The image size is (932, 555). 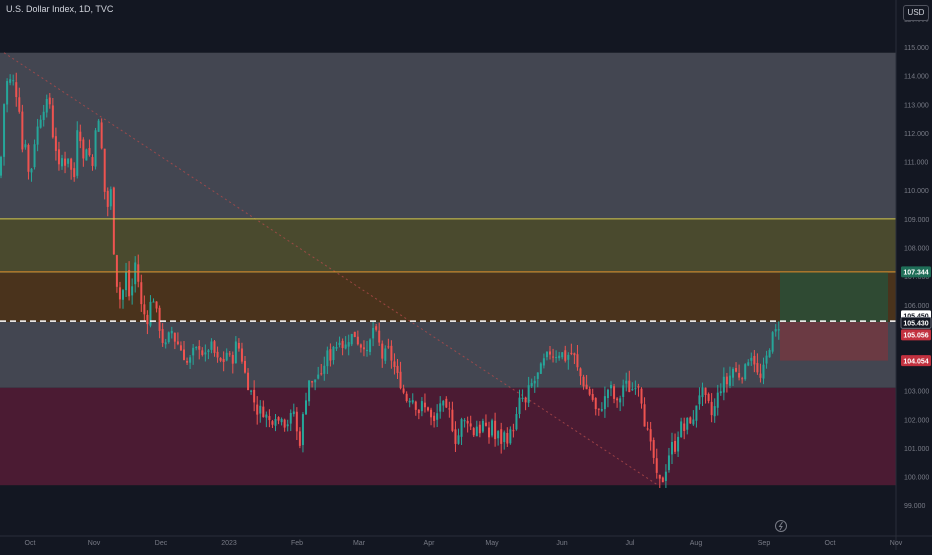 What do you see at coordinates (30, 543) in the screenshot?
I see `x-tick-label: Oct` at bounding box center [30, 543].